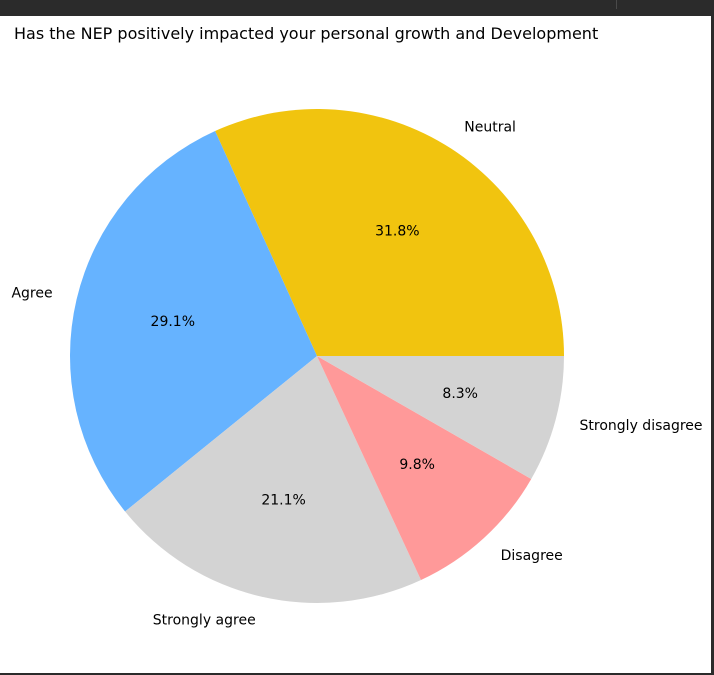  Describe the element at coordinates (712, 345) in the screenshot. I see `window-right-edge` at that location.